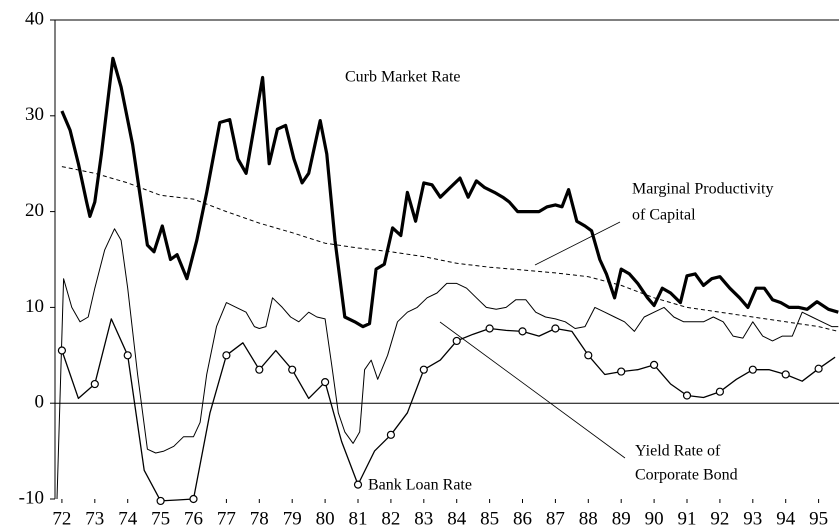 Image resolution: width=839 pixels, height=532 pixels. Describe the element at coordinates (489, 518) in the screenshot. I see `x-tick-label: 85` at that location.